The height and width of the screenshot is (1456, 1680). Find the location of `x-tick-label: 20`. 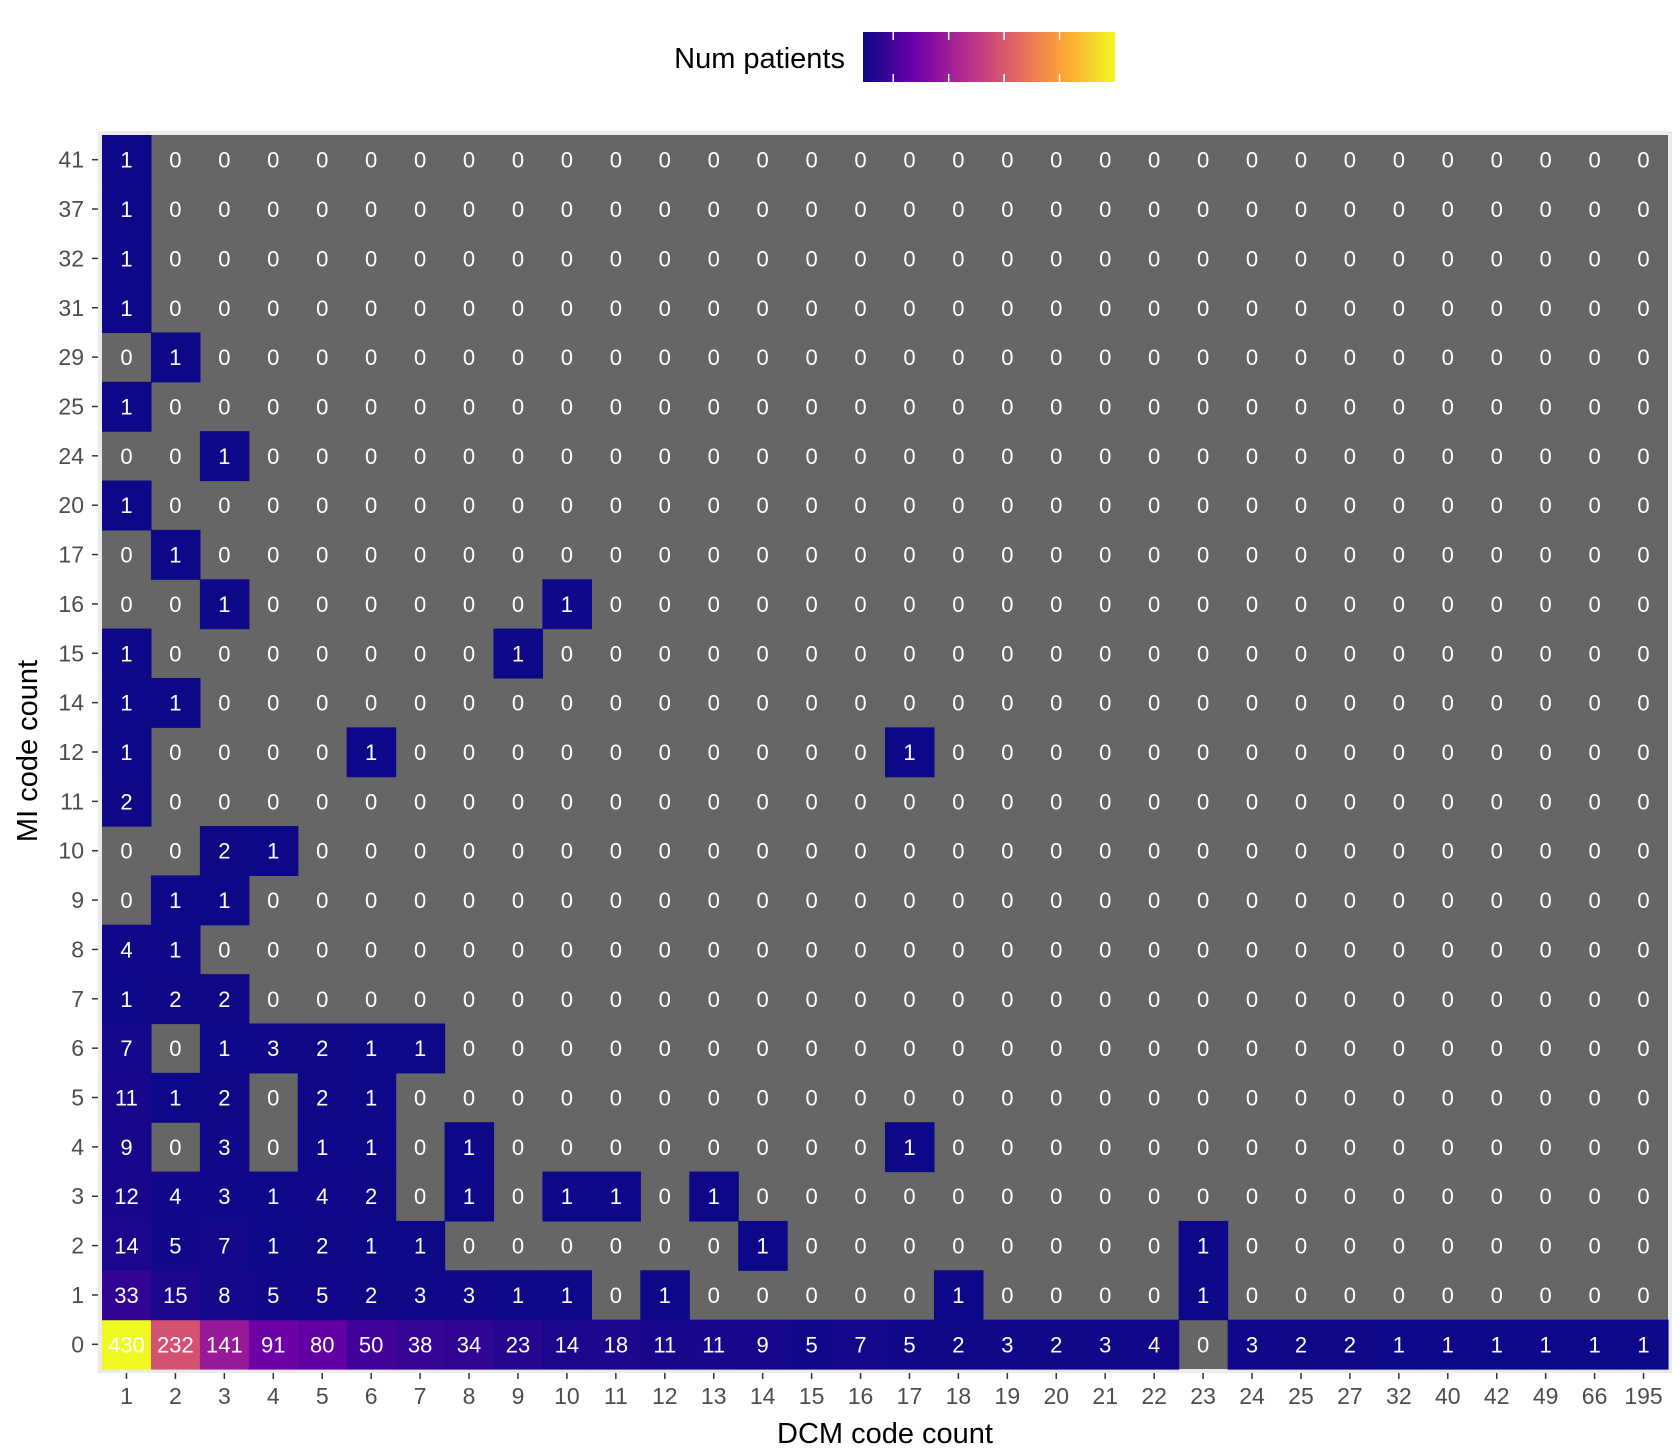

x-tick-label: 20 is located at coordinates (1056, 1396).